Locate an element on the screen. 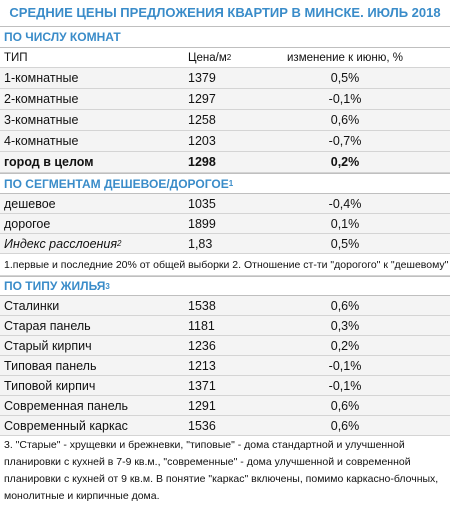  heading-text: ПО ЧИСЛУ КОМНАТ is located at coordinates (62, 37).